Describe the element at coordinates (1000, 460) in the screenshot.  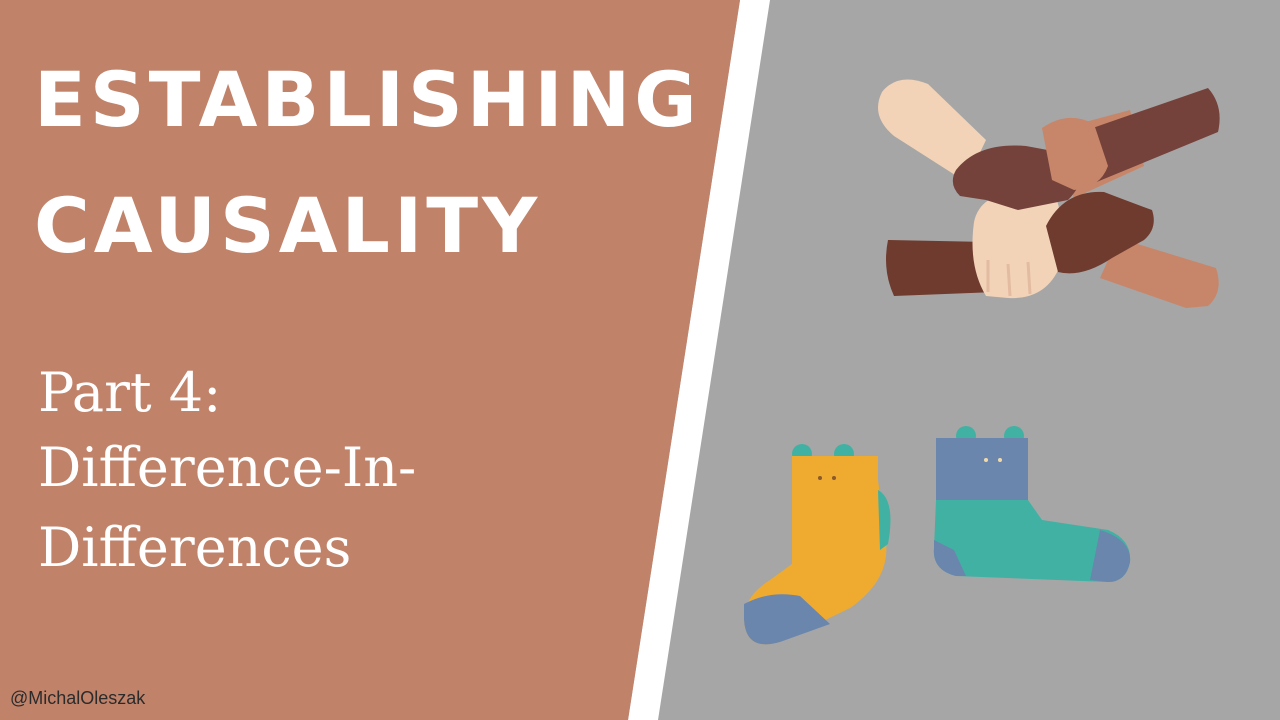
I see `teal-sock-eye-right` at that location.